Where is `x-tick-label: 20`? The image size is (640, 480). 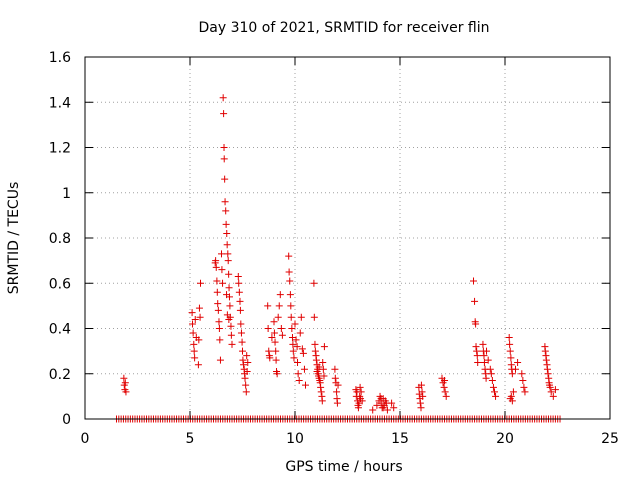
x-tick-label: 20 is located at coordinates (505, 439).